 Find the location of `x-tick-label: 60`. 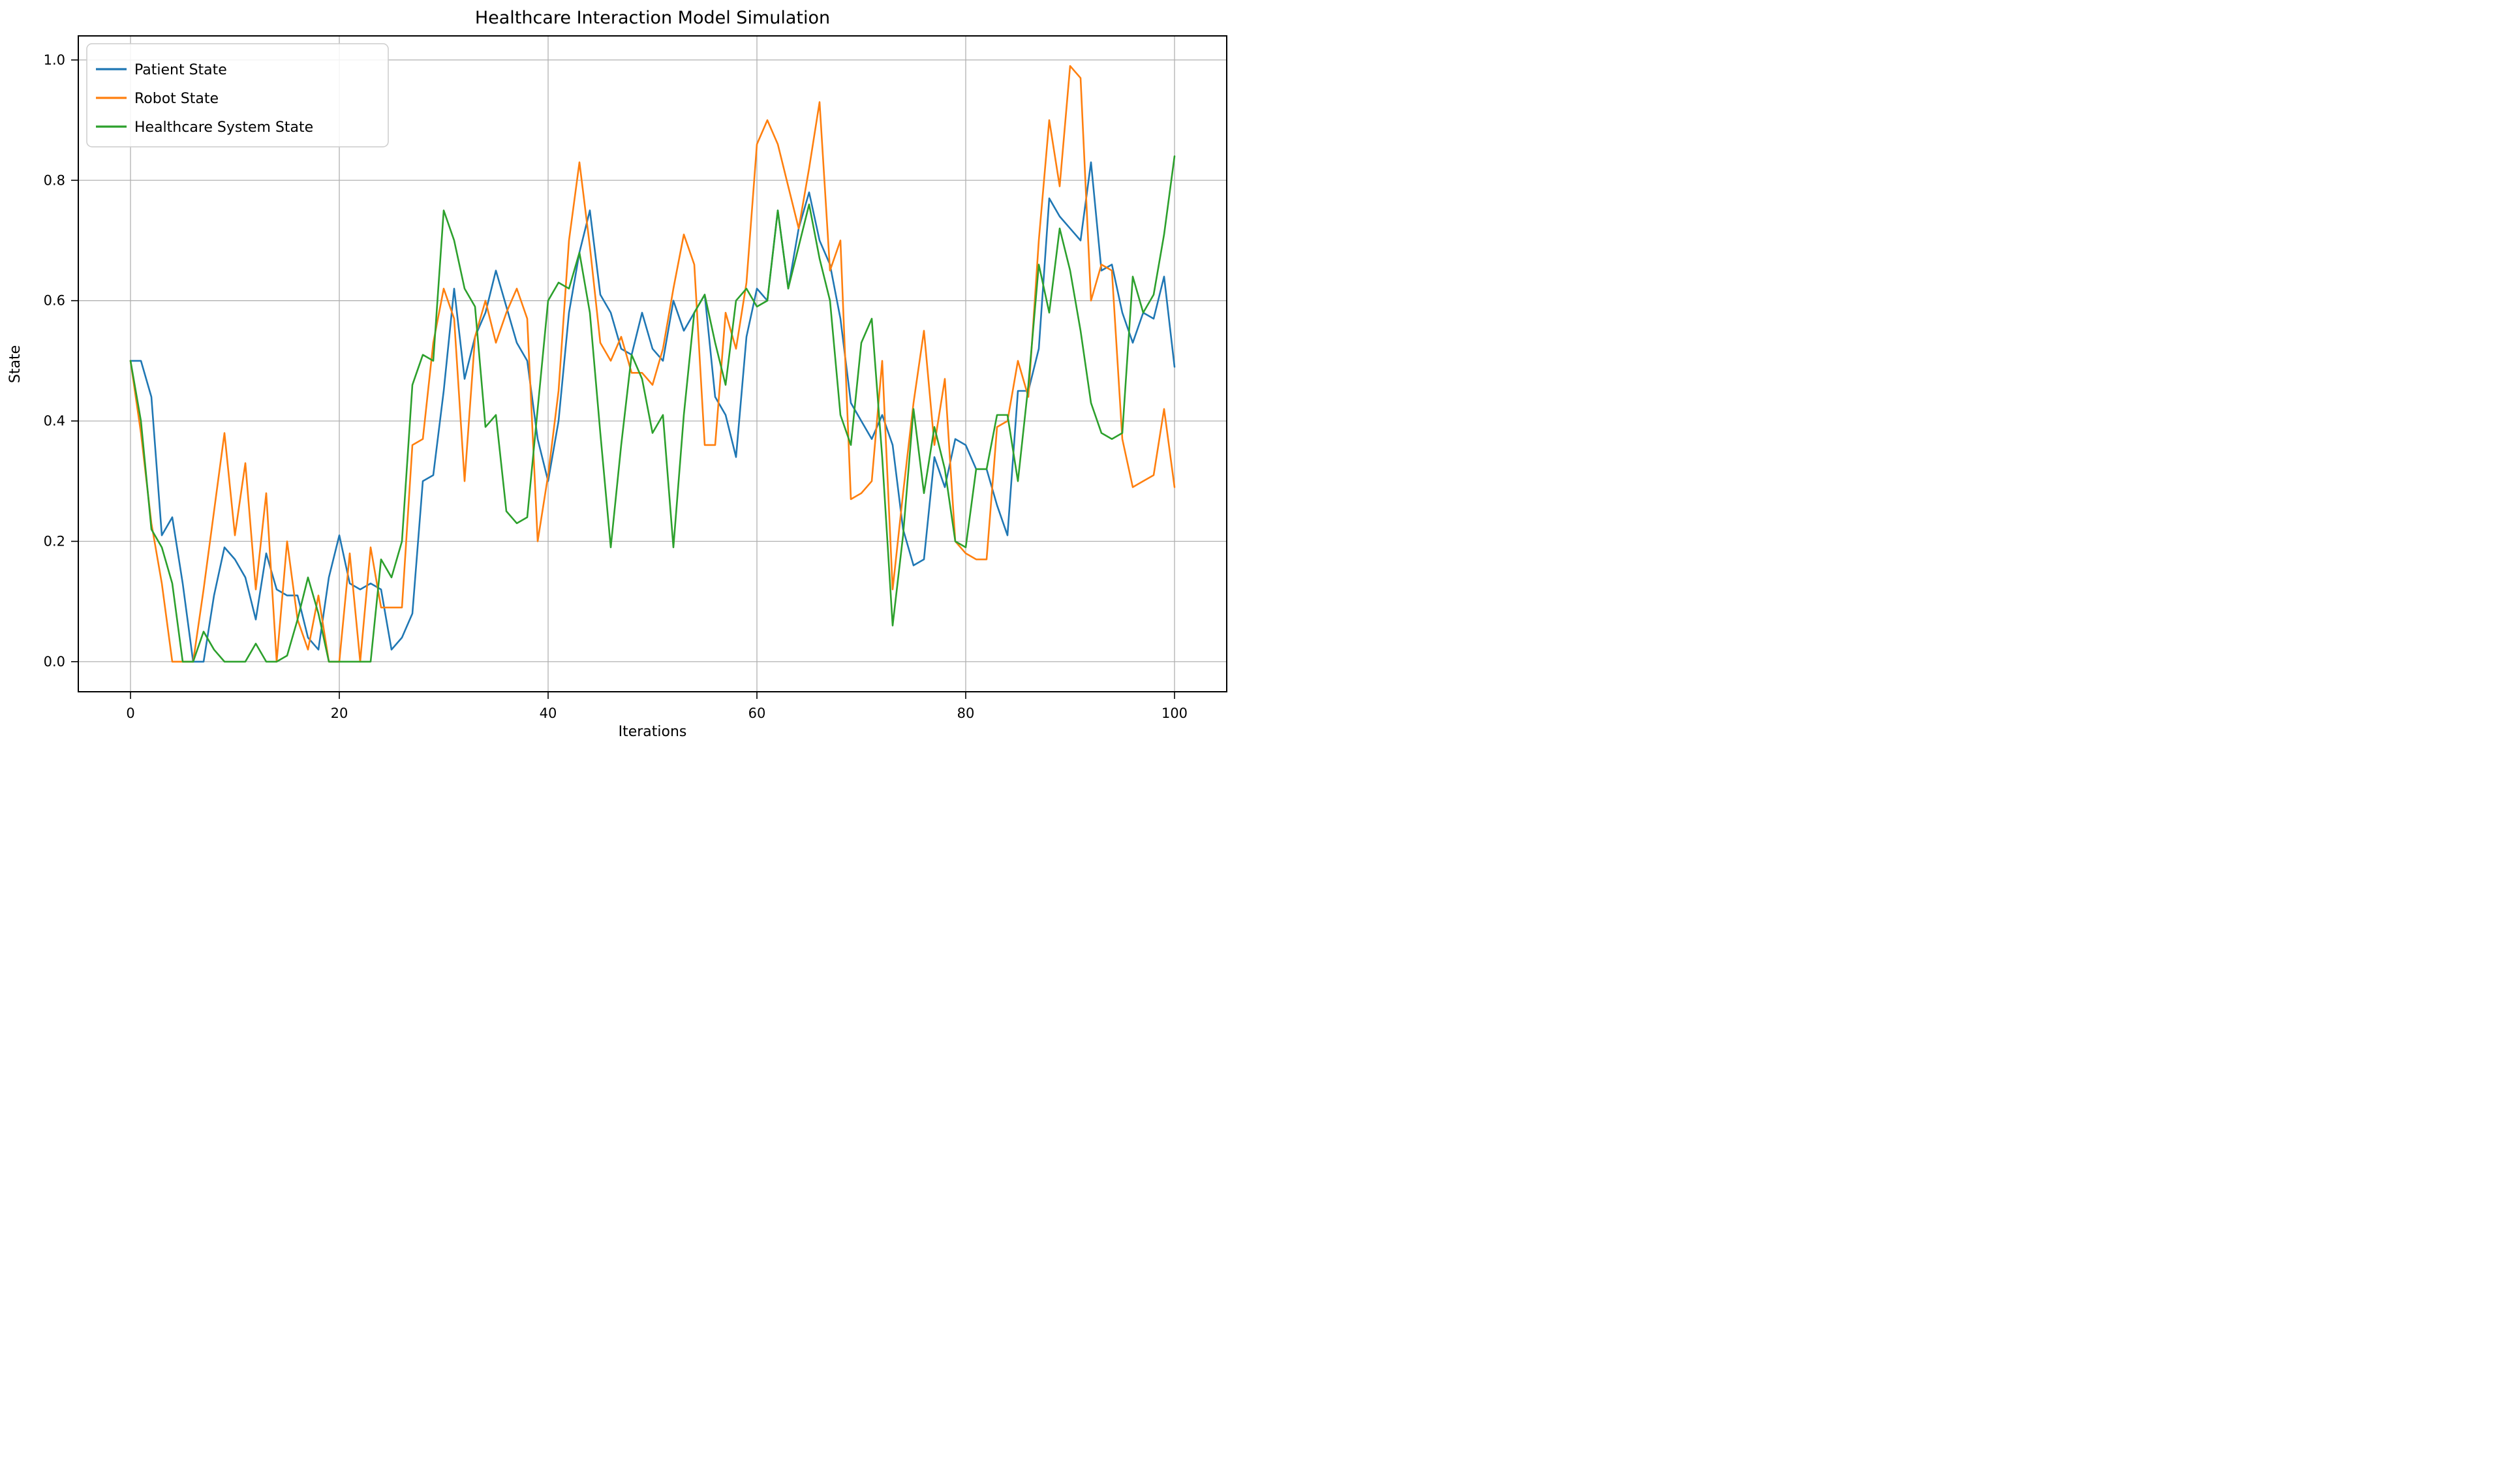

x-tick-label: 60 is located at coordinates (757, 713).